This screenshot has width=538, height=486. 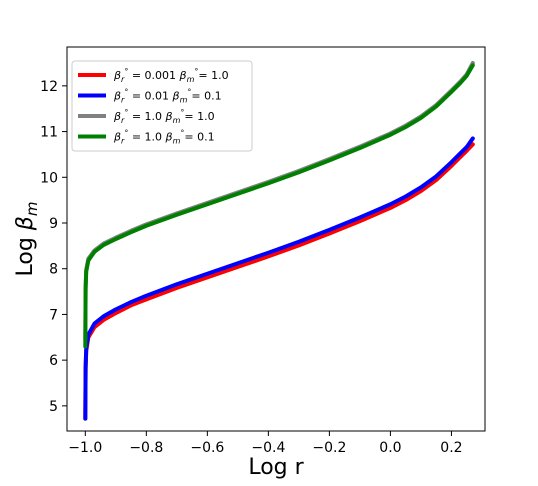 I want to click on legend-box, so click(x=162, y=106).